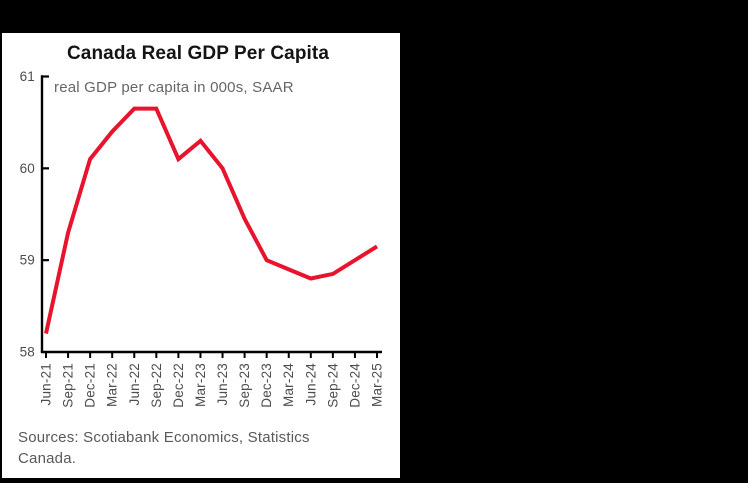 This screenshot has height=483, width=748. Describe the element at coordinates (27, 168) in the screenshot. I see `y-tick-label: 60` at that location.